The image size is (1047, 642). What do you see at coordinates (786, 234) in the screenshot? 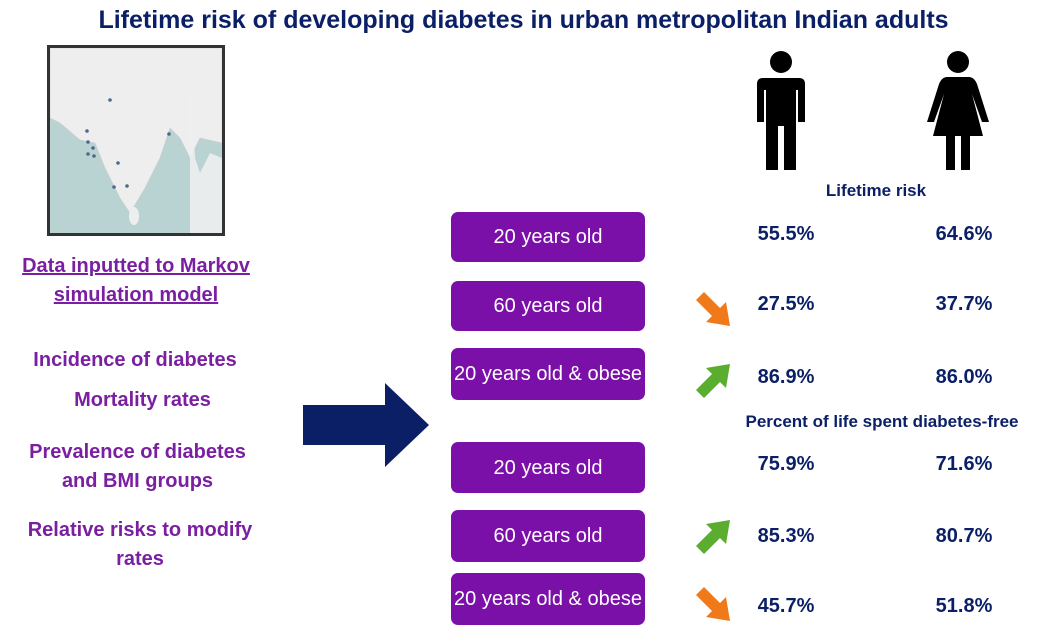
I see `male-value: 55.5%` at bounding box center [786, 234].